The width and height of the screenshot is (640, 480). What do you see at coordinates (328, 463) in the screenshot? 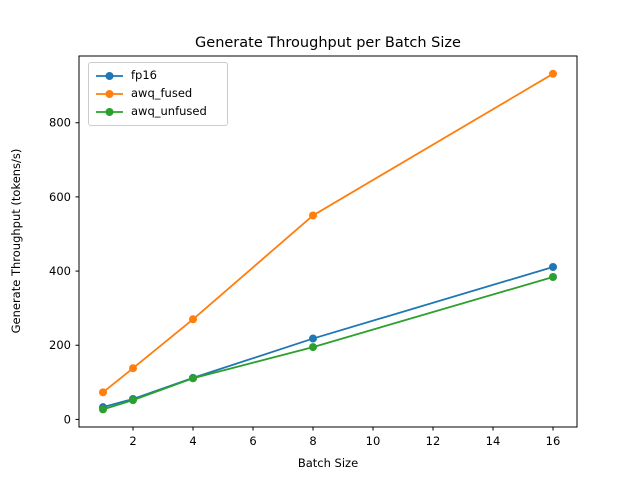
I see `x-axis-label: Batch Size` at bounding box center [328, 463].